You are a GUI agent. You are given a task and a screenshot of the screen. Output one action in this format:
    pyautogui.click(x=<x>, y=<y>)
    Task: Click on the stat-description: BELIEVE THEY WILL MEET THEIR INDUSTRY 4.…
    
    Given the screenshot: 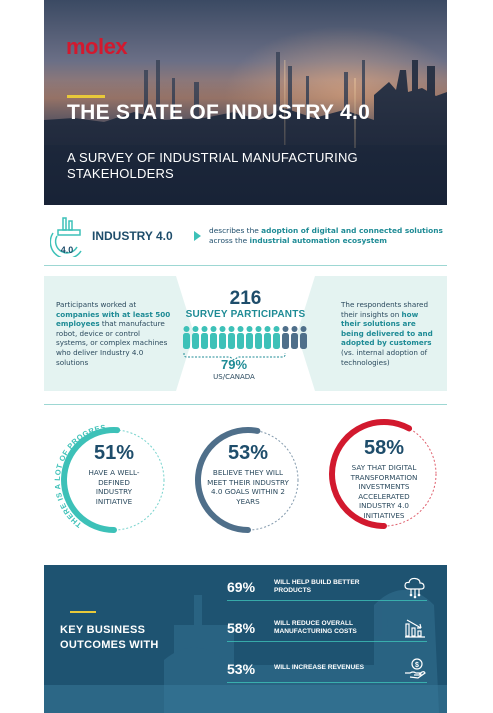 What is the action you would take?
    pyautogui.click(x=248, y=487)
    